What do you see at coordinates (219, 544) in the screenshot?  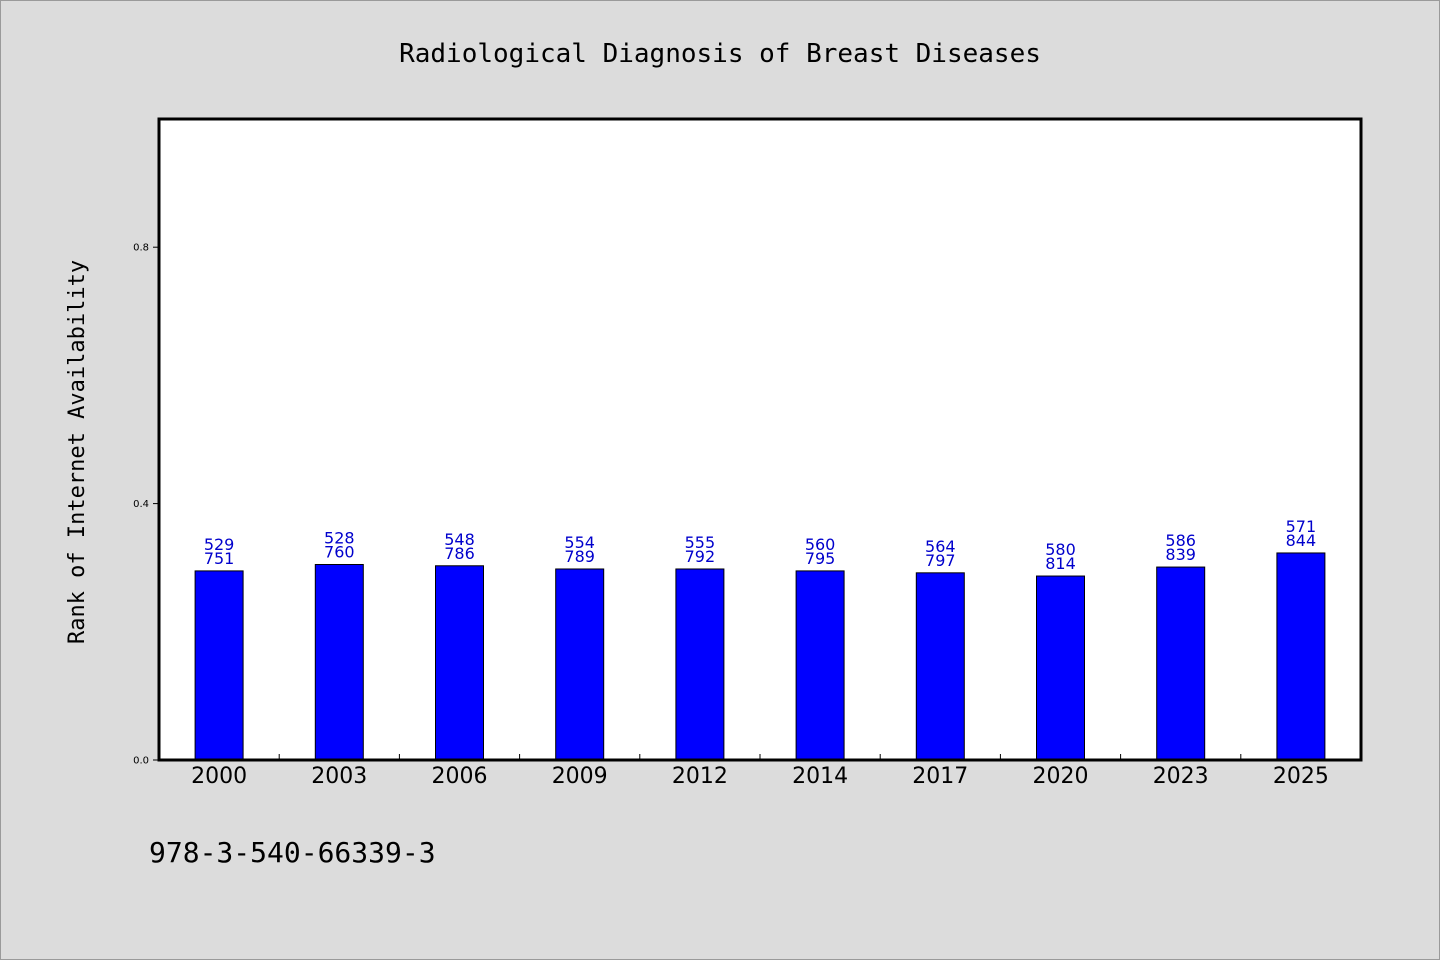 I see `data-label-top-2000: 529` at bounding box center [219, 544].